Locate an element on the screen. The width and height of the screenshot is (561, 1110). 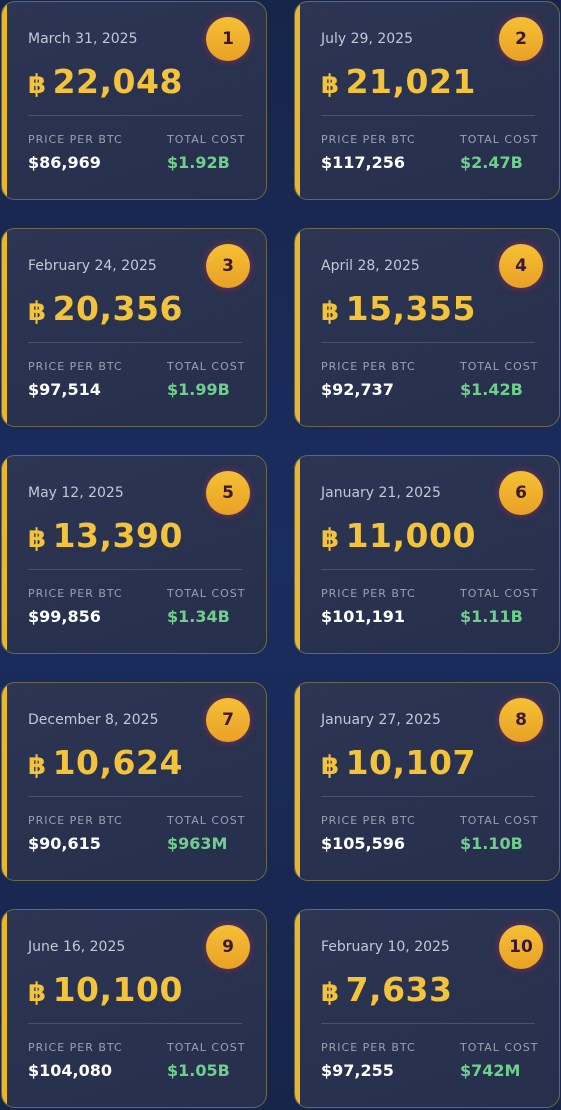
btc-amount-value: 21,021 is located at coordinates (410, 81).